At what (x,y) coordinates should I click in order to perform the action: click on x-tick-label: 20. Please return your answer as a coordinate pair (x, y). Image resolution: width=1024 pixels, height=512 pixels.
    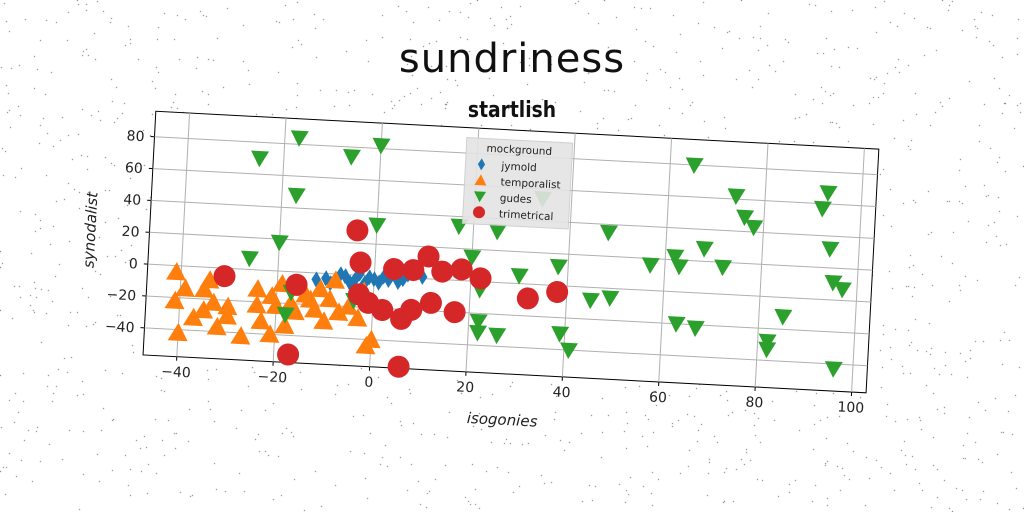
    Looking at the image, I should click on (465, 387).